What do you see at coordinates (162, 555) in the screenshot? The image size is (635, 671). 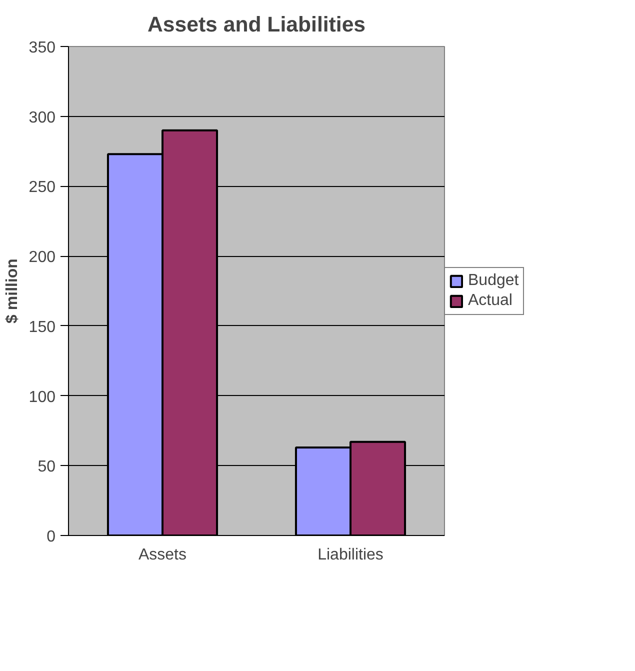 I see `x-tick-label: Assets` at bounding box center [162, 555].